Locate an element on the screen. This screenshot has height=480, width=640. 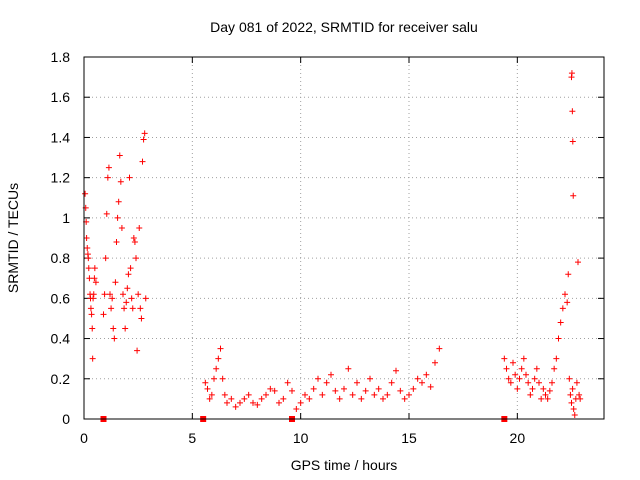
y-tick-label: 0.8 is located at coordinates (61, 258).